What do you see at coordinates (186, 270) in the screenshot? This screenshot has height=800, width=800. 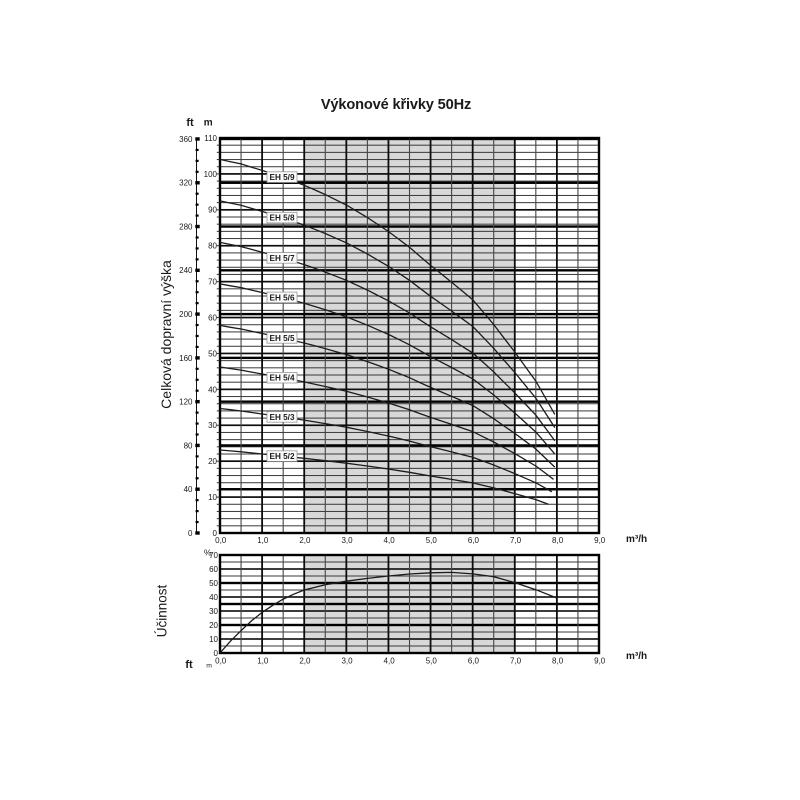 I see `svg-text: 240` at bounding box center [186, 270].